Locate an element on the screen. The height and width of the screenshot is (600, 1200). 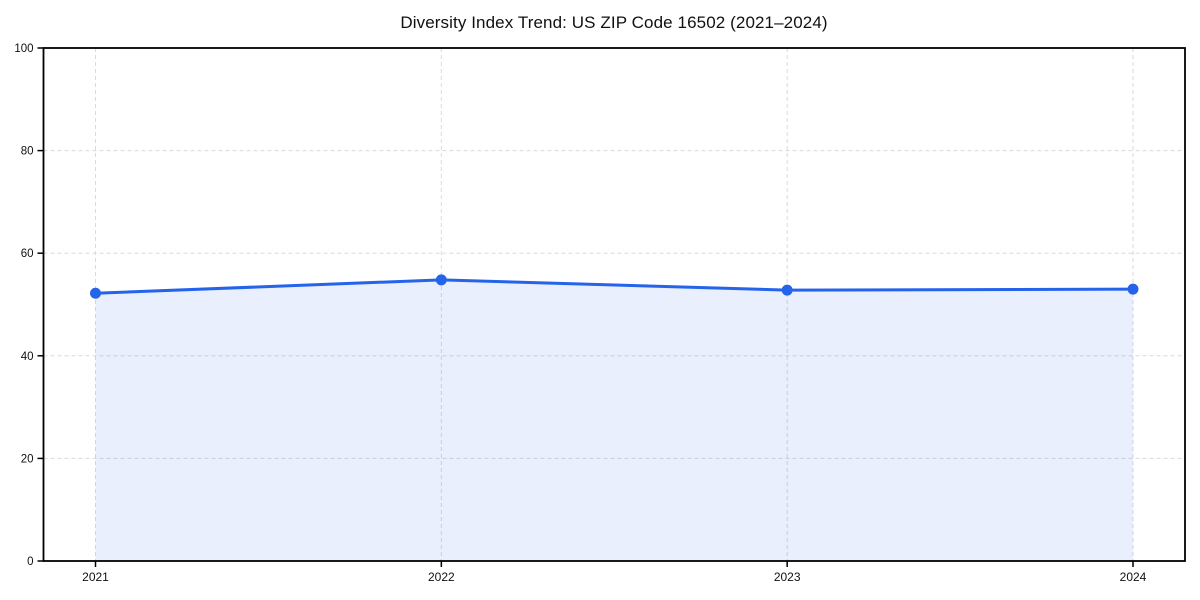
y-tick-label: 0 is located at coordinates (30, 562).